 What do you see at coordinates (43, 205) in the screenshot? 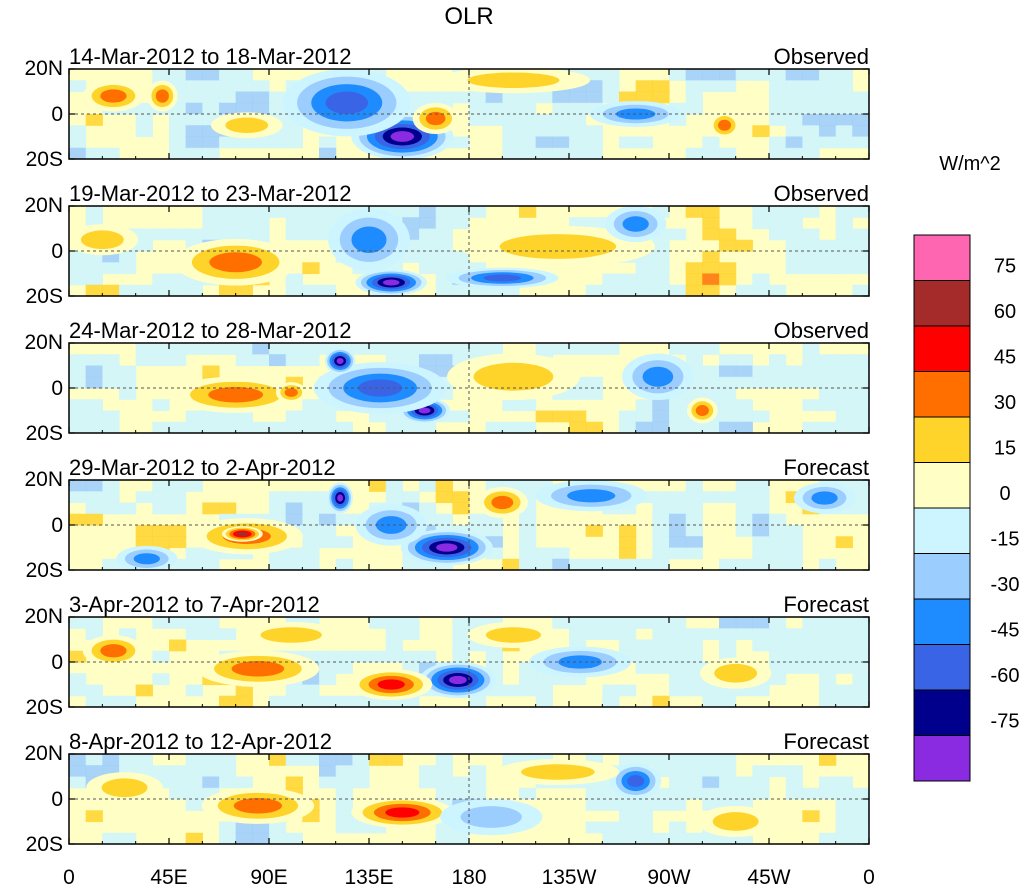
I see `y-tick-label: 20N` at bounding box center [43, 205].